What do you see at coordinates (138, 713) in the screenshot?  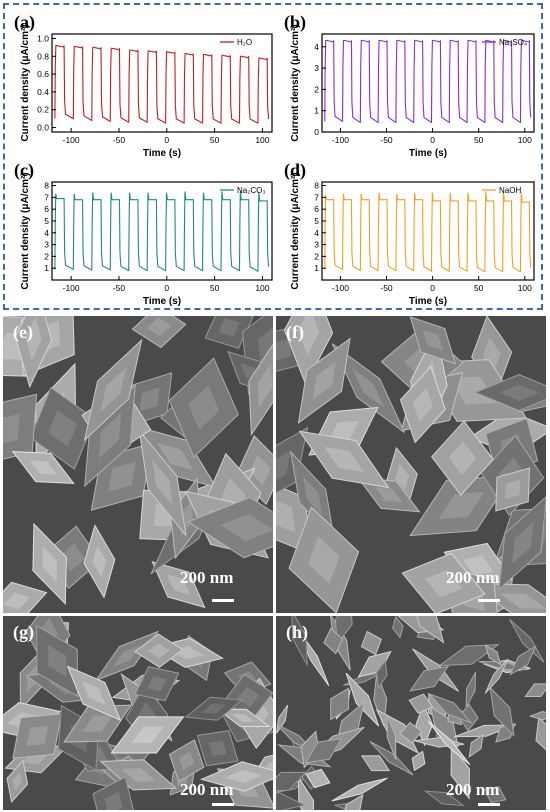 I see `sem-image-g: (g) 200 nm` at bounding box center [138, 713].